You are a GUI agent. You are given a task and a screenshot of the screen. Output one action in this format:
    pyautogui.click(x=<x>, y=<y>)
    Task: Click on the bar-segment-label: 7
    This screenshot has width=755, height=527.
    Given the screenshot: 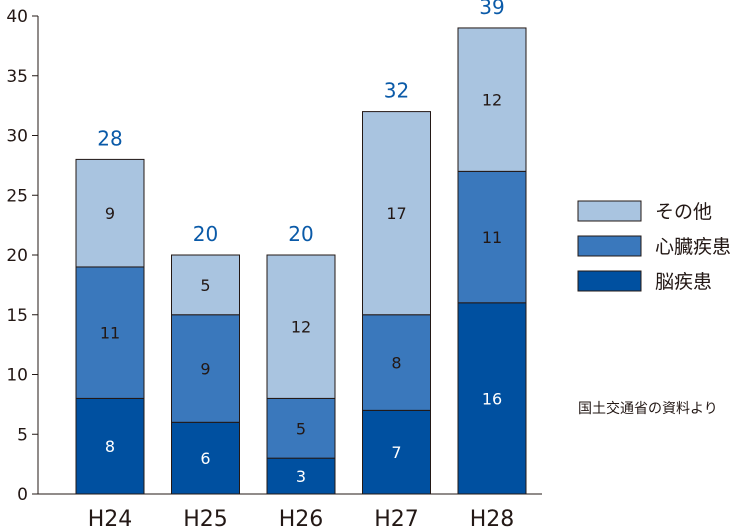 What is the action you would take?
    pyautogui.click(x=396, y=452)
    